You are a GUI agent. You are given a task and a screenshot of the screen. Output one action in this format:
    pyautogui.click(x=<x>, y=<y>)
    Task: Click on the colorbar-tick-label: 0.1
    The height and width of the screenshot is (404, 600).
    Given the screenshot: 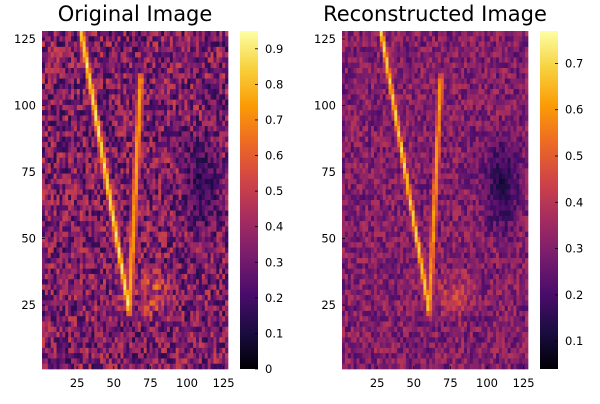 What is the action you would take?
    pyautogui.click(x=274, y=333)
    